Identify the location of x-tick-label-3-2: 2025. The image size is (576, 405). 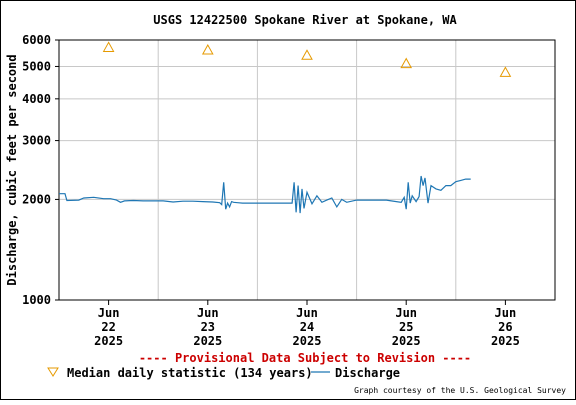
(406, 341).